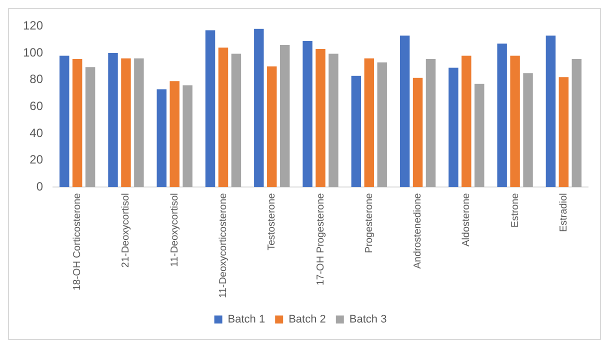  What do you see at coordinates (33, 25) in the screenshot?
I see `y-tick-label: 120` at bounding box center [33, 25].